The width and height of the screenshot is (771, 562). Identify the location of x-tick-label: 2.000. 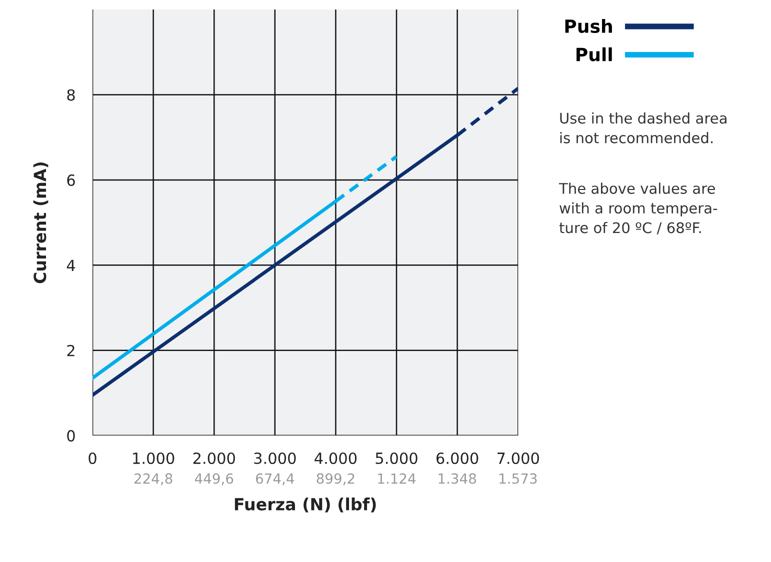
(214, 458).